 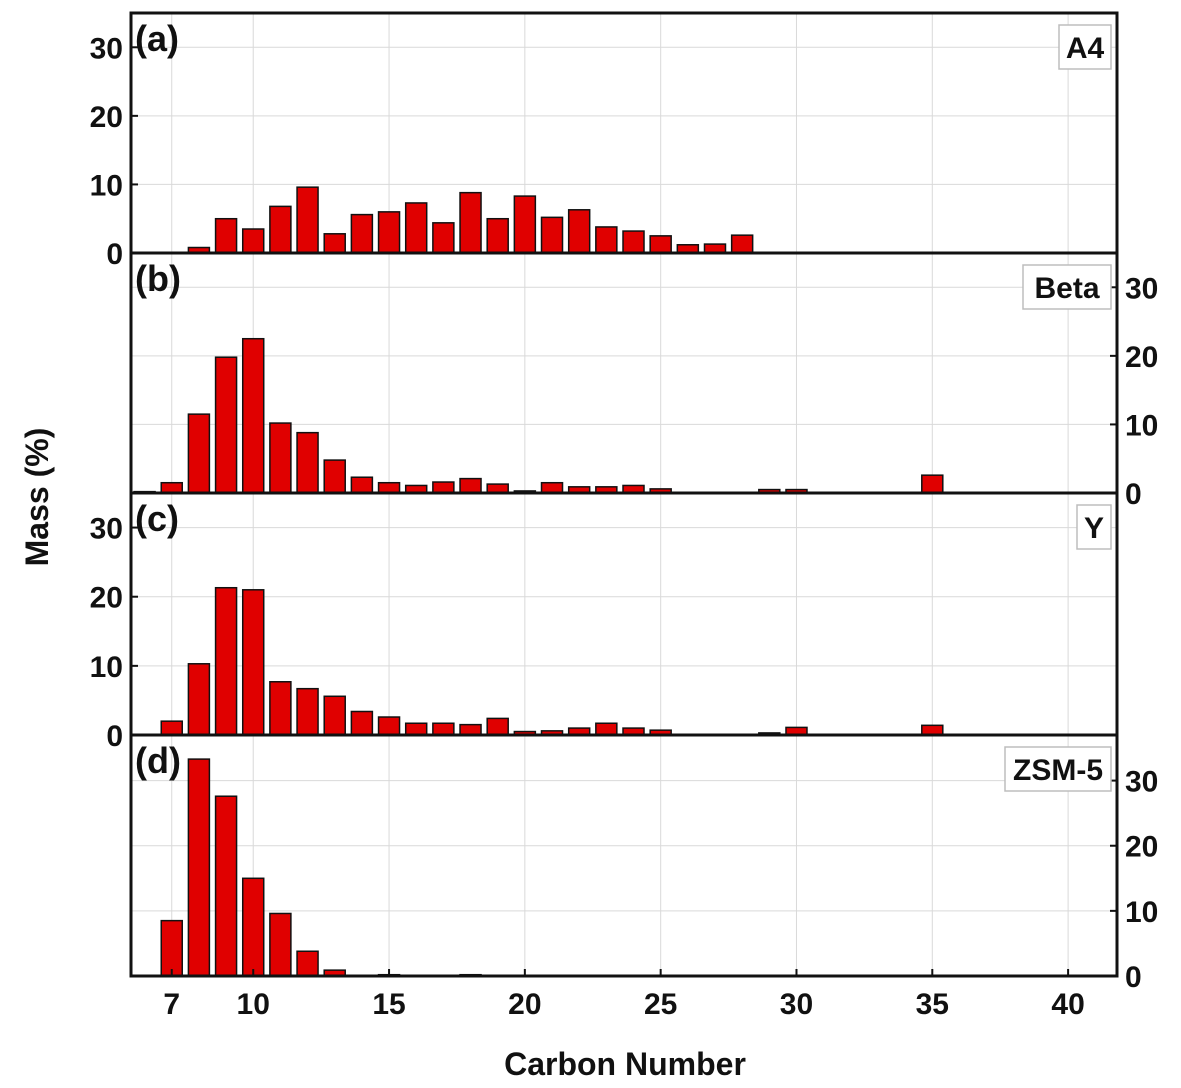 What do you see at coordinates (37, 497) in the screenshot?
I see `y-axis-title: Mass (%)` at bounding box center [37, 497].